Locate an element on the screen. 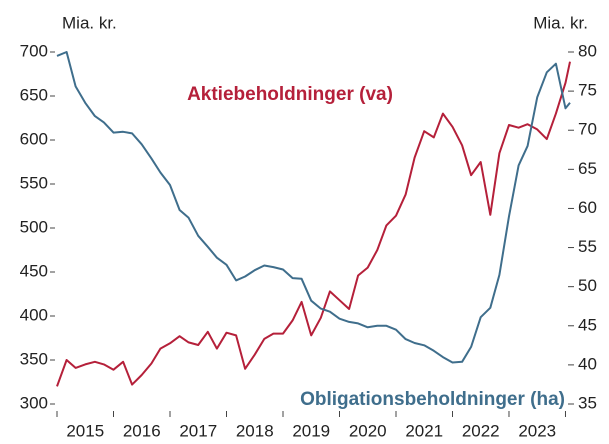 This screenshot has width=609, height=444. y2-tick-label: 45 is located at coordinates (587, 324).